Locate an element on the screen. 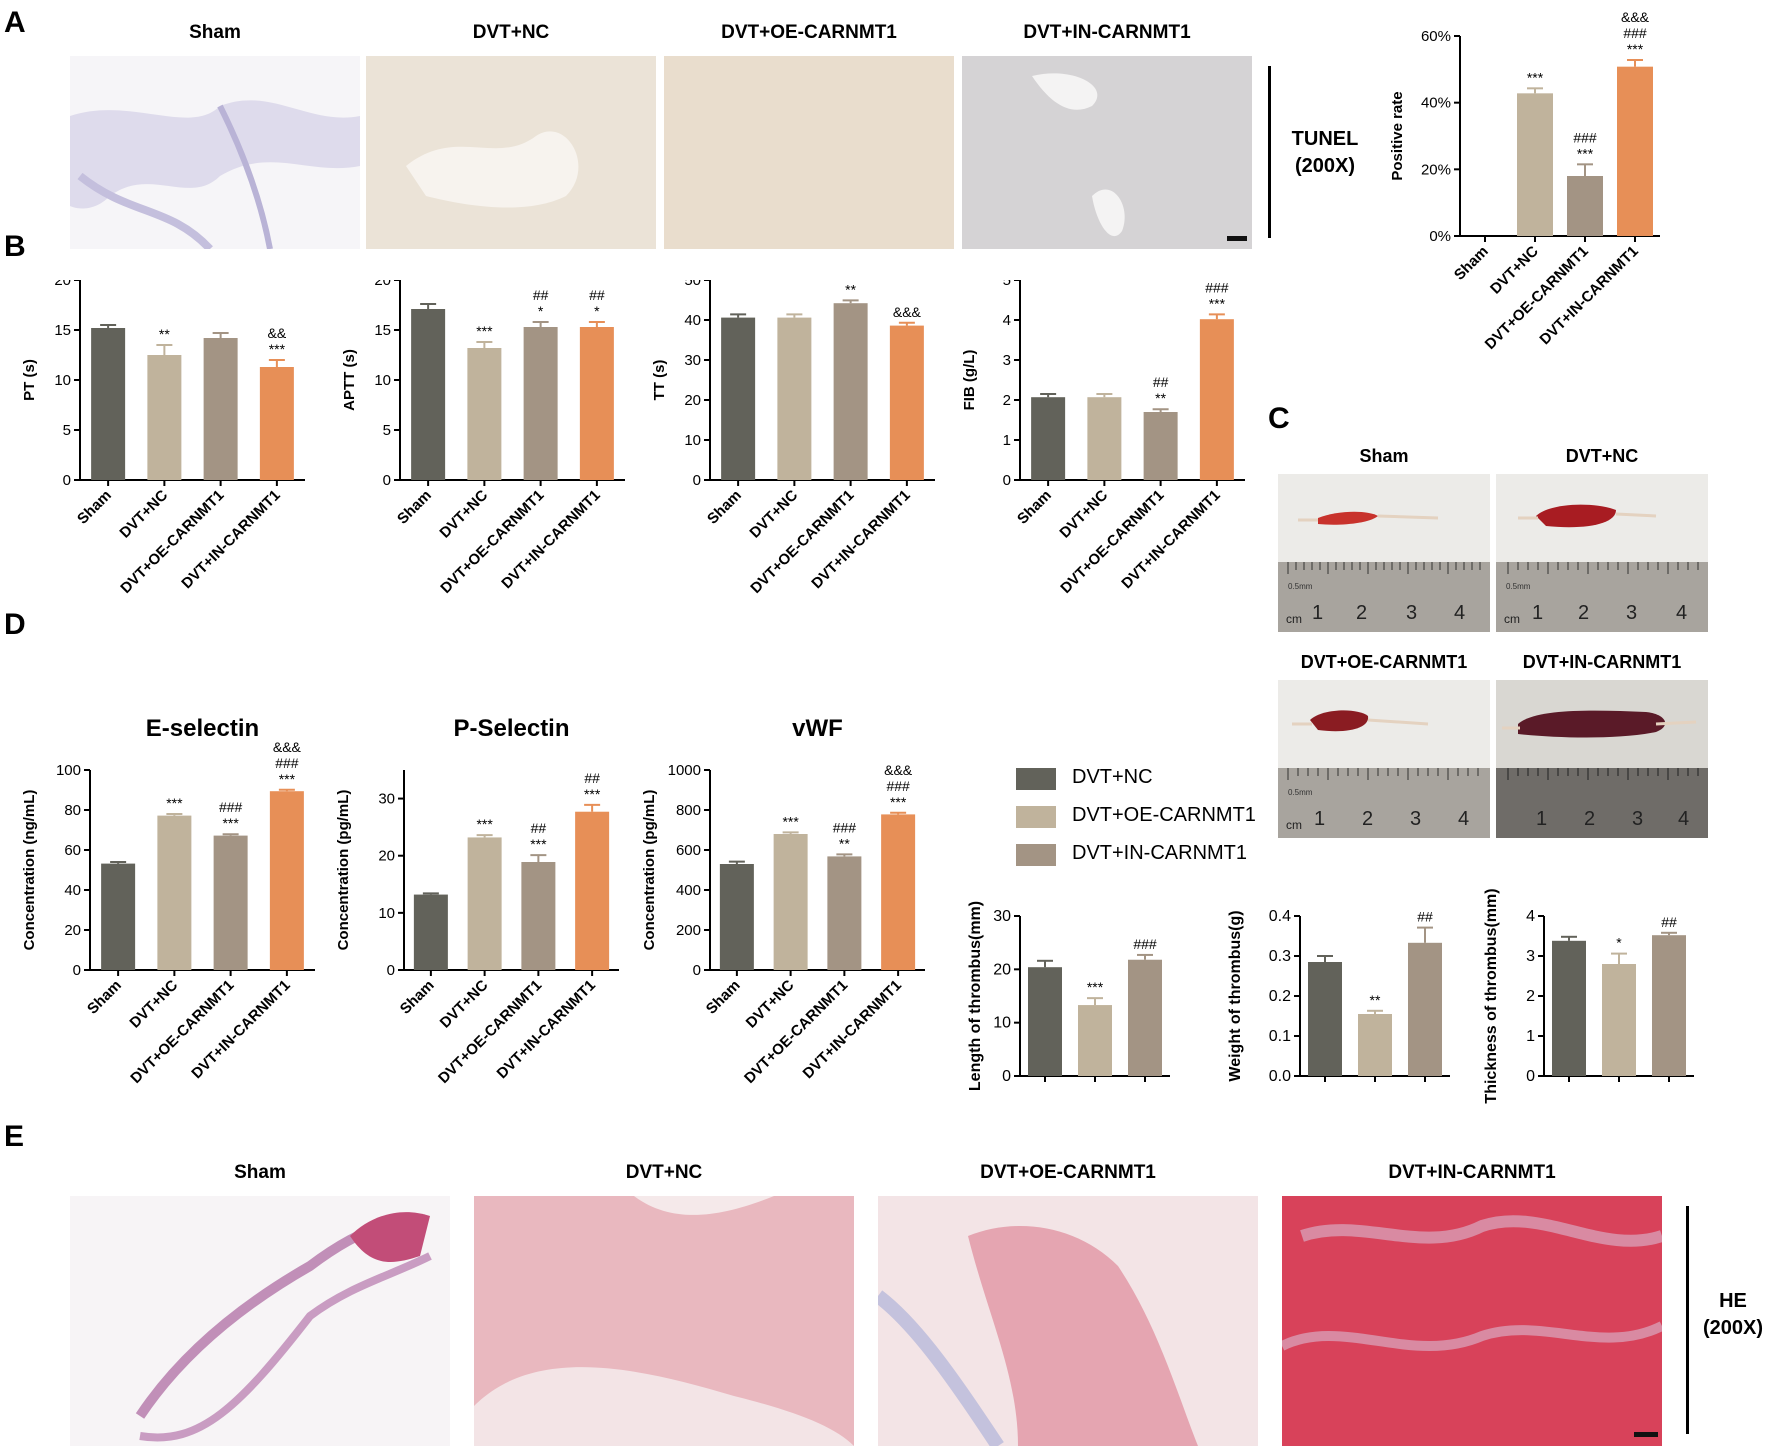 The height and width of the screenshot is (1452, 1772). p-selectin-x-tick-label: DVT+OE-CARNMT1 is located at coordinates (490, 1032).